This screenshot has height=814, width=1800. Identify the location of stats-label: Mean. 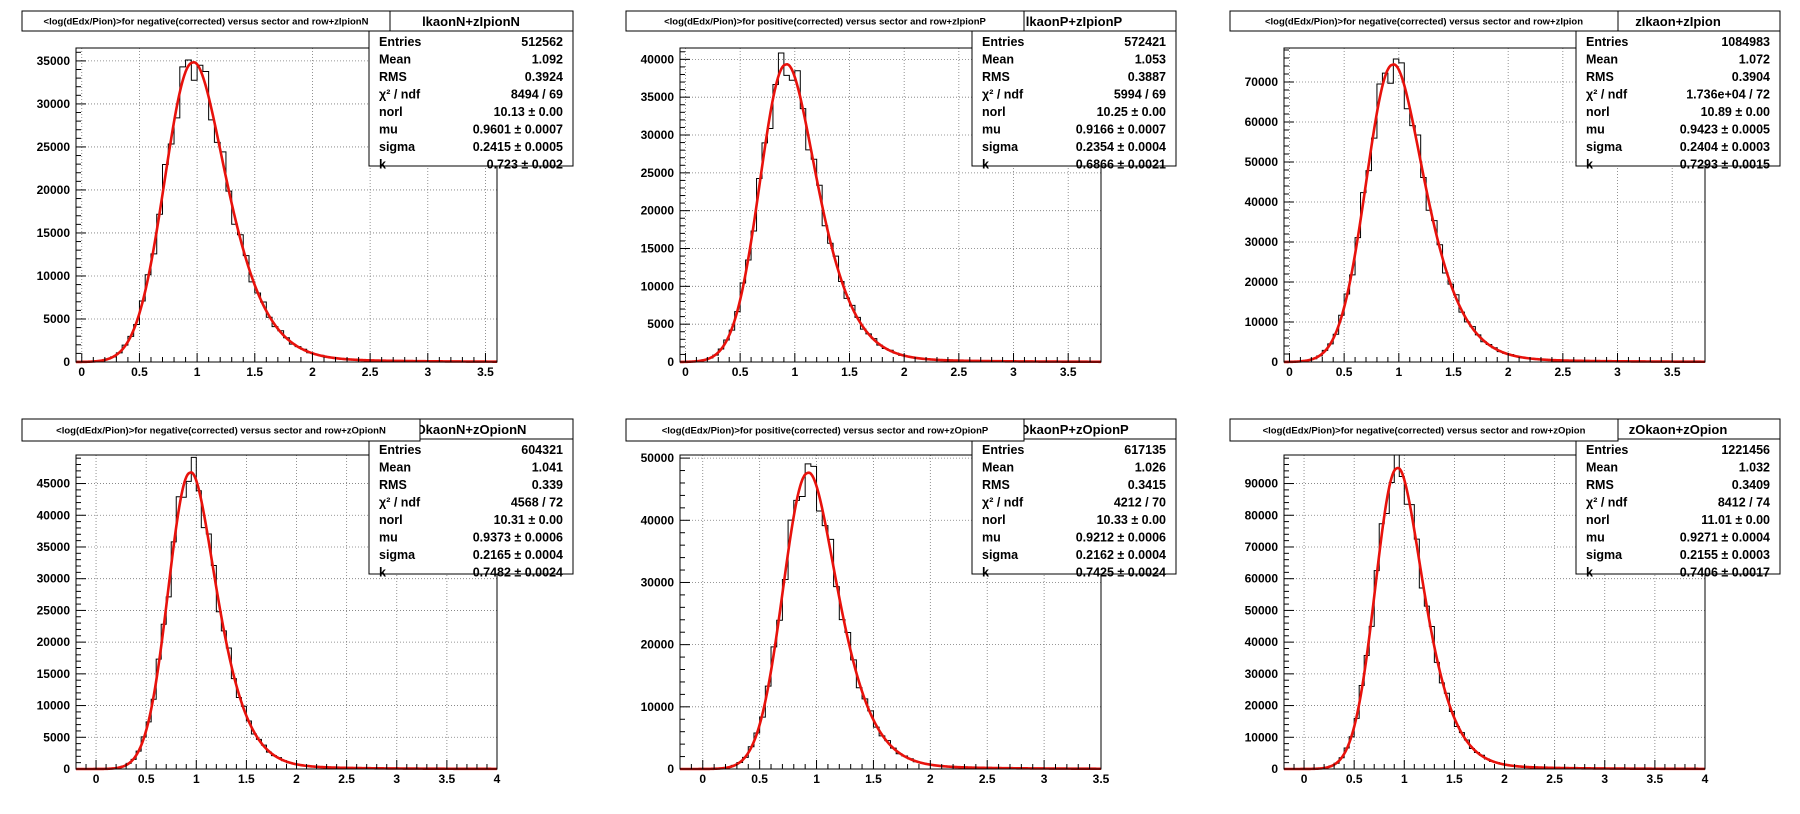
(1602, 468).